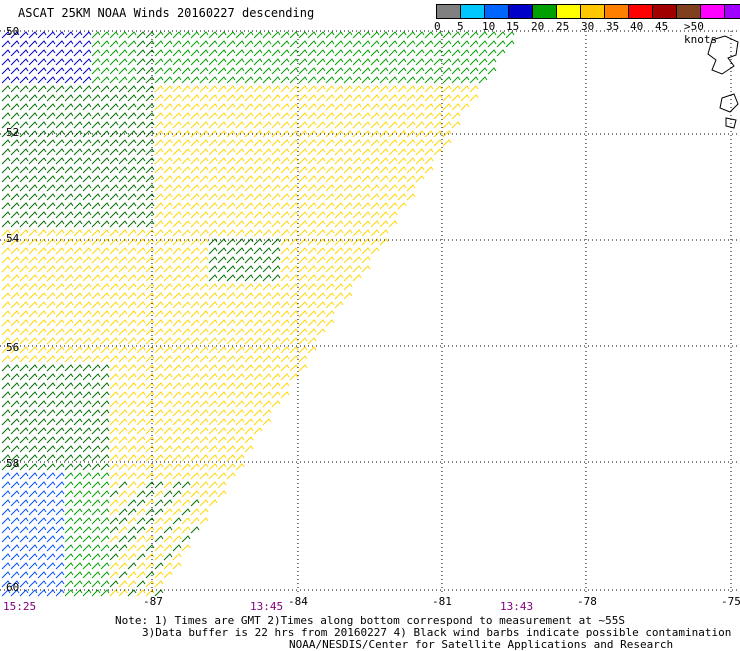 This screenshot has width=740, height=651. I want to click on legend-labels: 0 5 10 15 20 25 30 35 40 45 >50 knots, so click(585, 33).